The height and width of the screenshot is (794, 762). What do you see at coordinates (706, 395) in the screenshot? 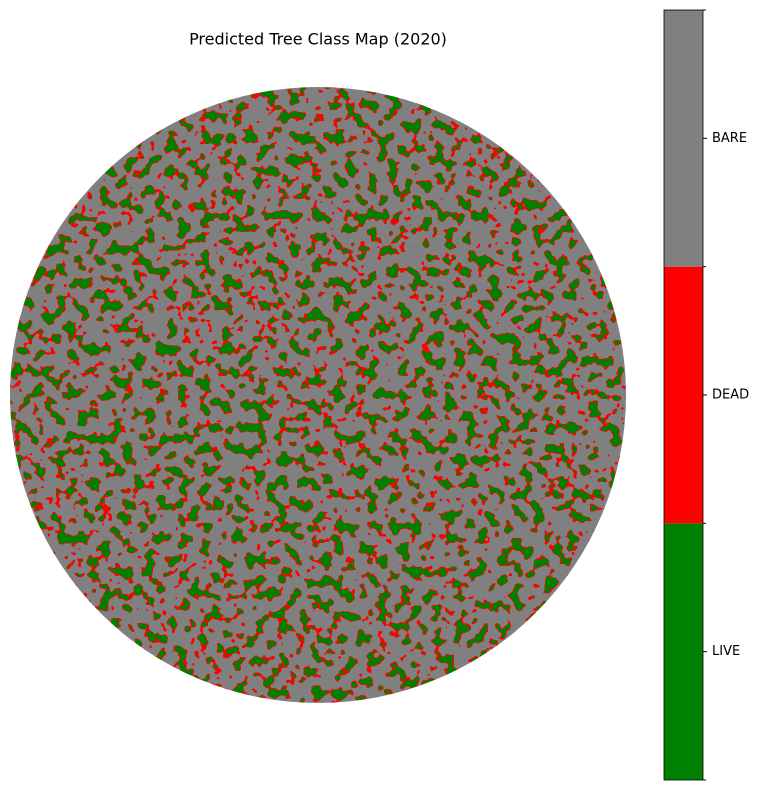
I see `colorbar: LIVE DEAD BARE` at bounding box center [706, 395].